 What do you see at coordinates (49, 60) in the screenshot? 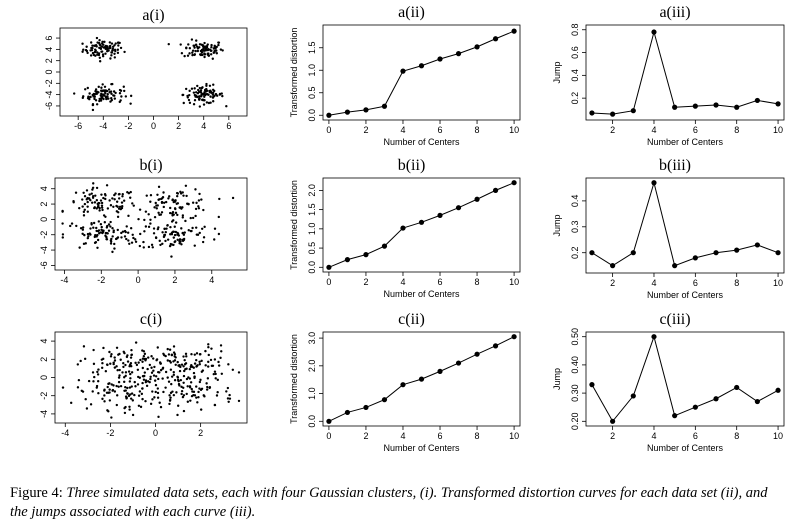
I see `y-tick-label: 2` at bounding box center [49, 60].